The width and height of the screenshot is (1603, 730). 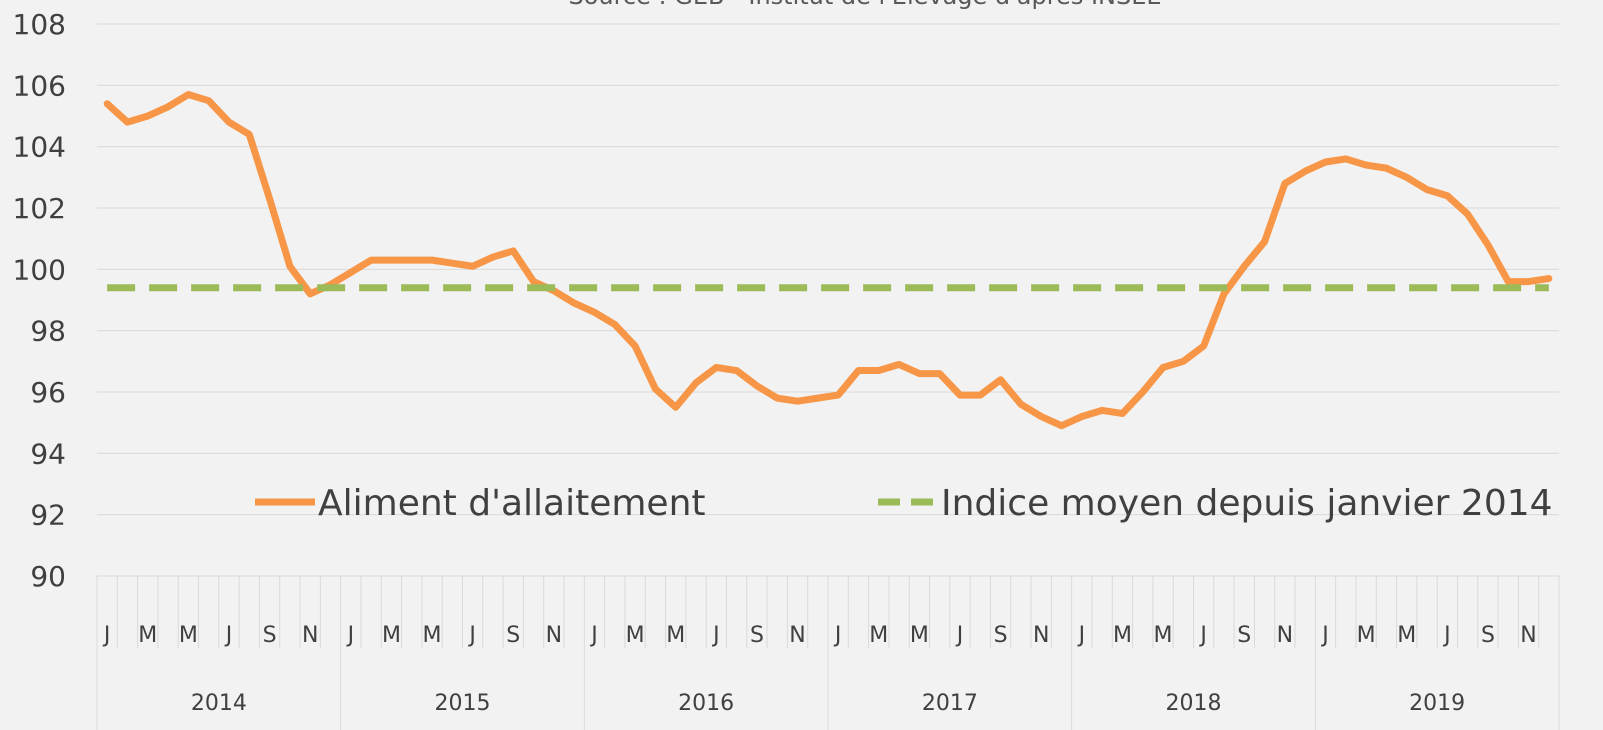 What do you see at coordinates (39, 208) in the screenshot?
I see `y-tick-label: 102` at bounding box center [39, 208].